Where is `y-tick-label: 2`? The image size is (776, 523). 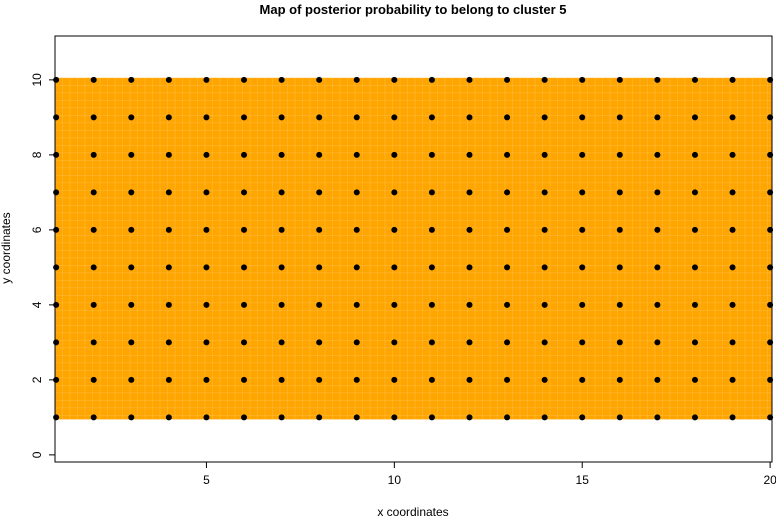 y-tick-label: 2 is located at coordinates (37, 379).